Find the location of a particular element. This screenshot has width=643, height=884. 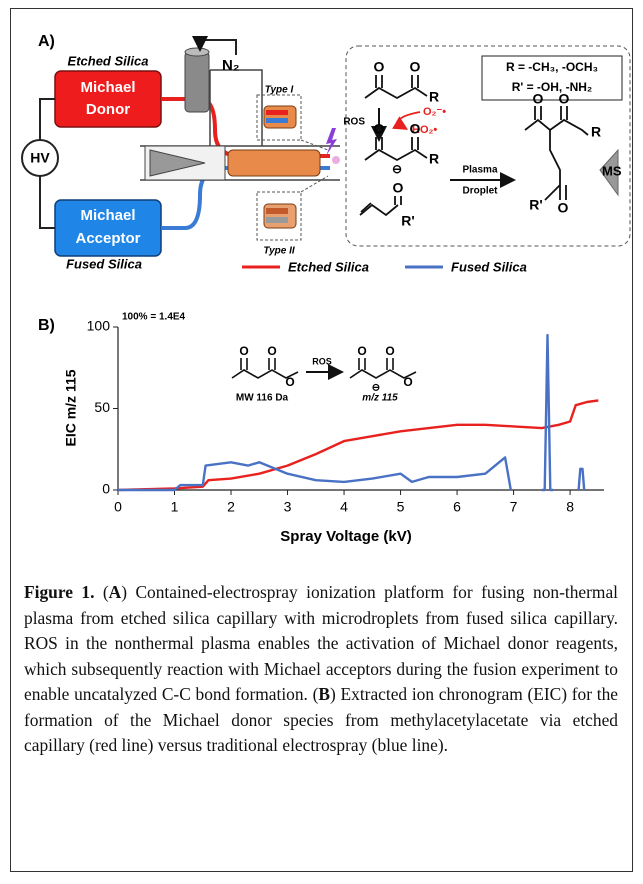

caption-text: A is located at coordinates (115, 592).